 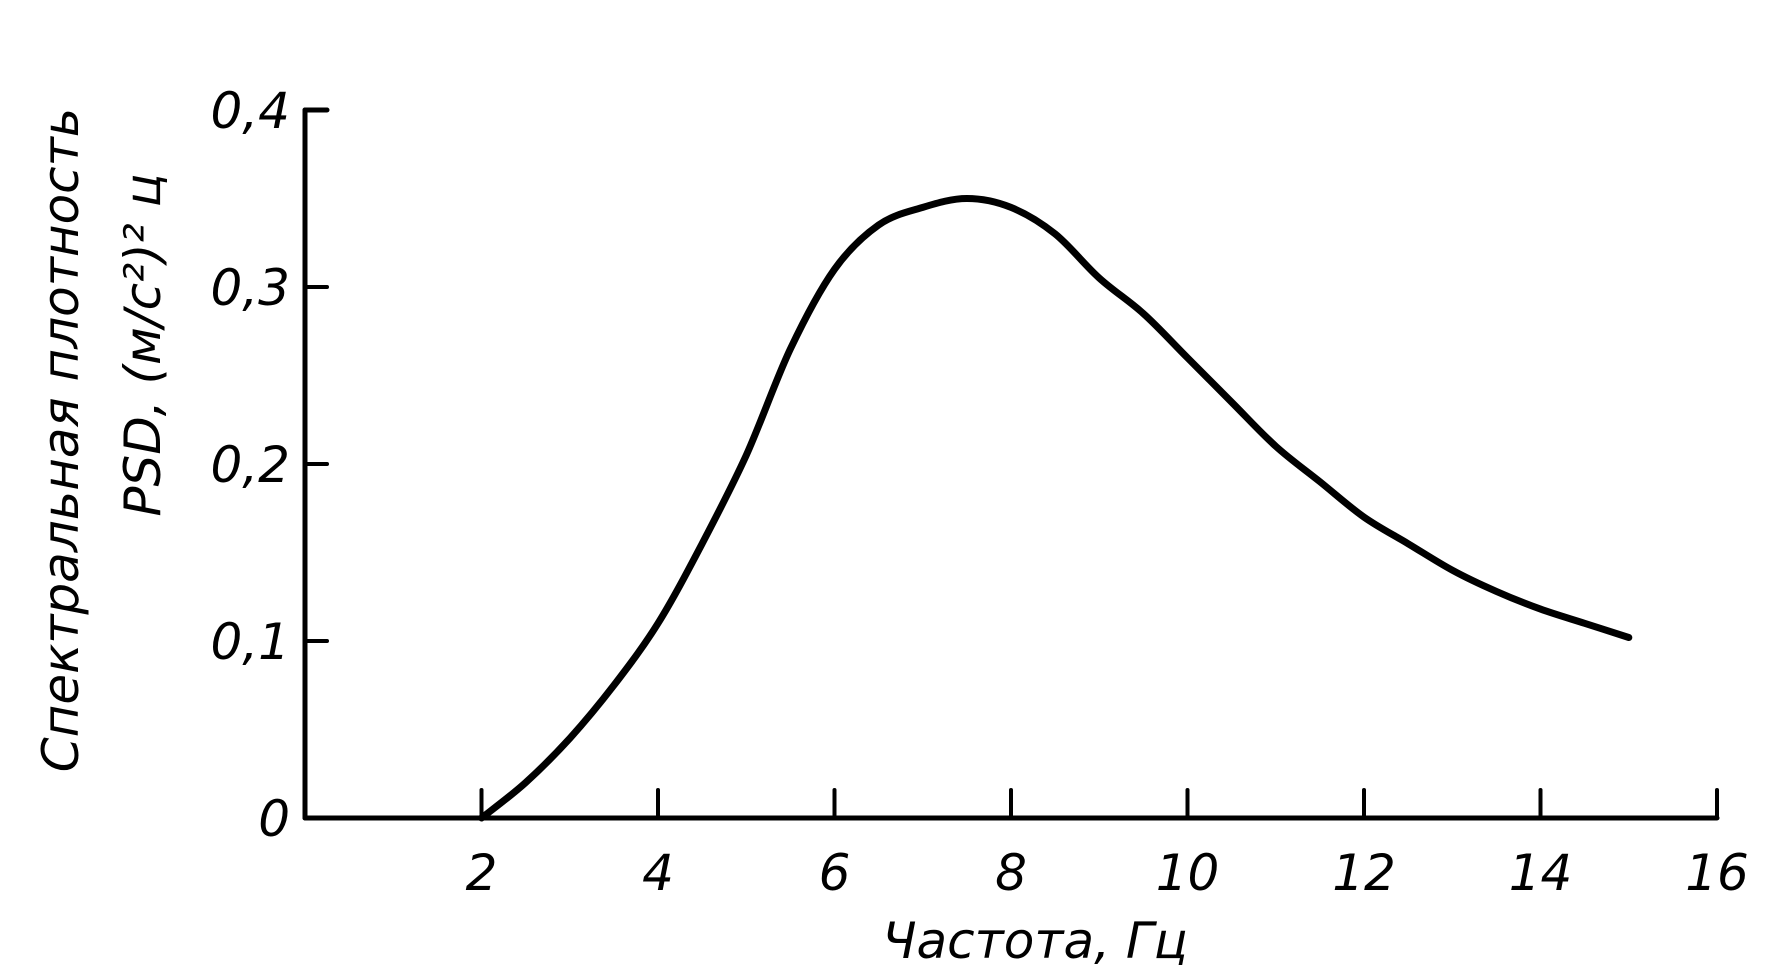 I want to click on y-tick-label: 0,2, so click(x=250, y=465).